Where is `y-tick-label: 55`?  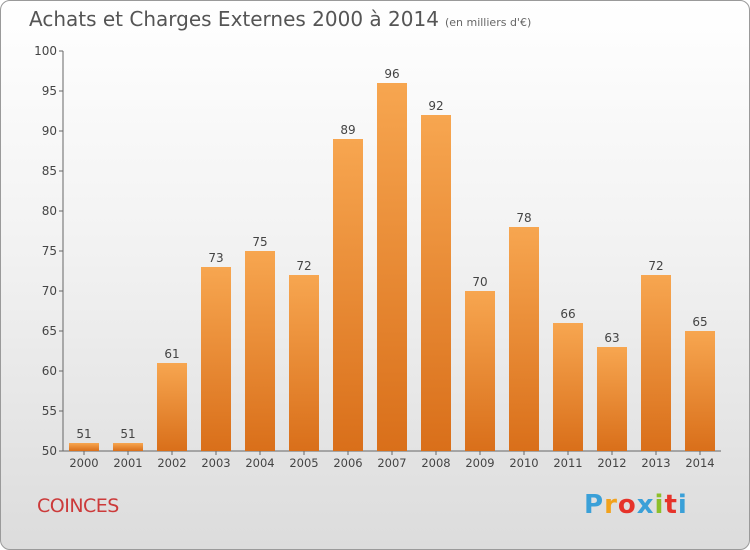 y-tick-label: 55 is located at coordinates (49, 411).